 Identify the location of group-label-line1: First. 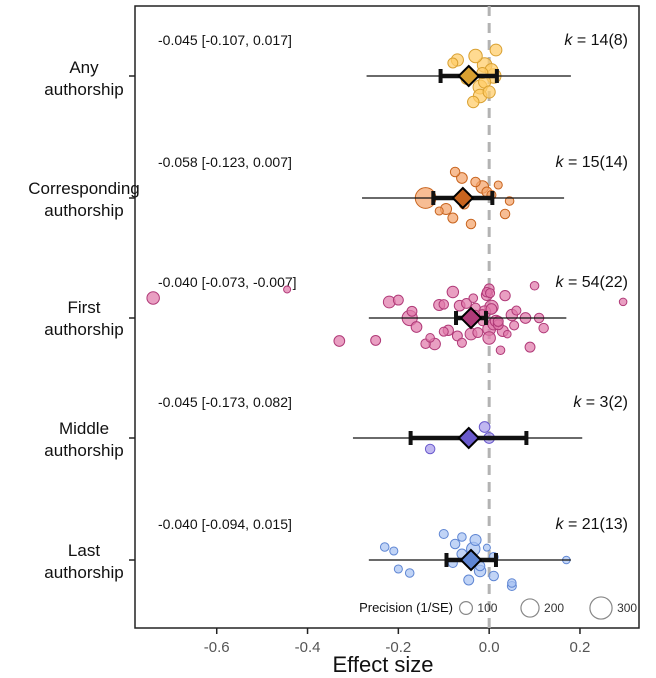
(83, 307).